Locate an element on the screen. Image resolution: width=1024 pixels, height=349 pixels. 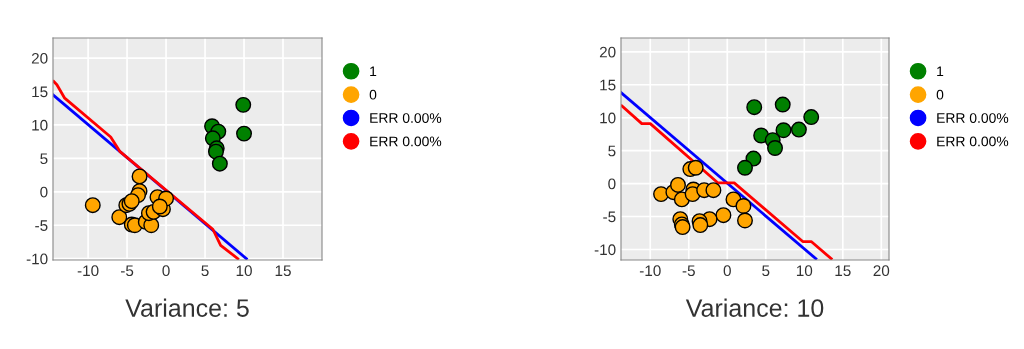
x-tick-label: 20 is located at coordinates (881, 271).